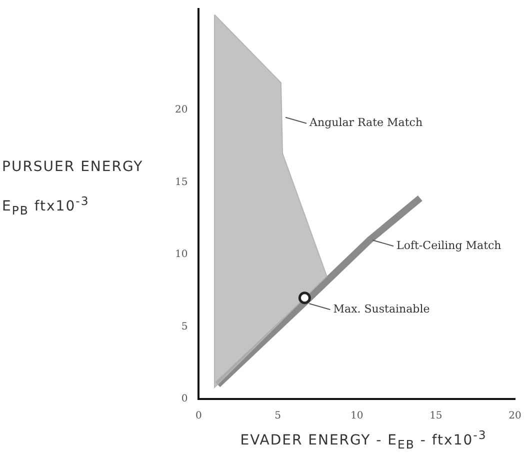 This screenshot has height=464, width=527. What do you see at coordinates (515, 416) in the screenshot?
I see `x-tick-label: 20` at bounding box center [515, 416].